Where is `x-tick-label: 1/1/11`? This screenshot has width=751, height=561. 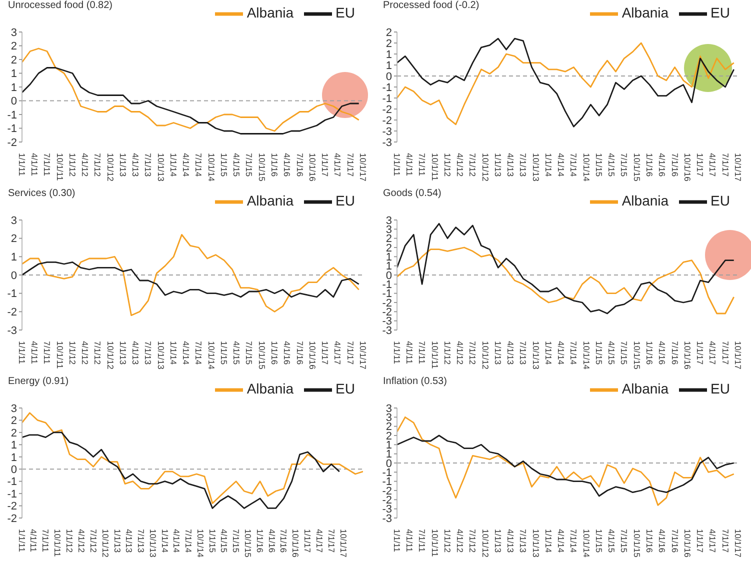
x-tick-label: 1/1/11 is located at coordinates (397, 164).